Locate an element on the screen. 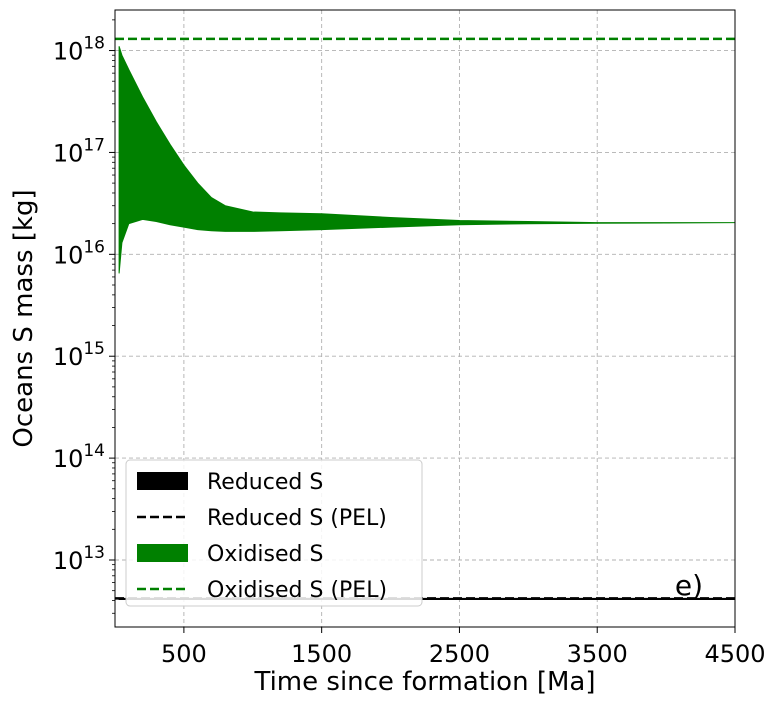 This screenshot has height=707, width=777. legend-label-reduced-s: Reduced S is located at coordinates (265, 482).